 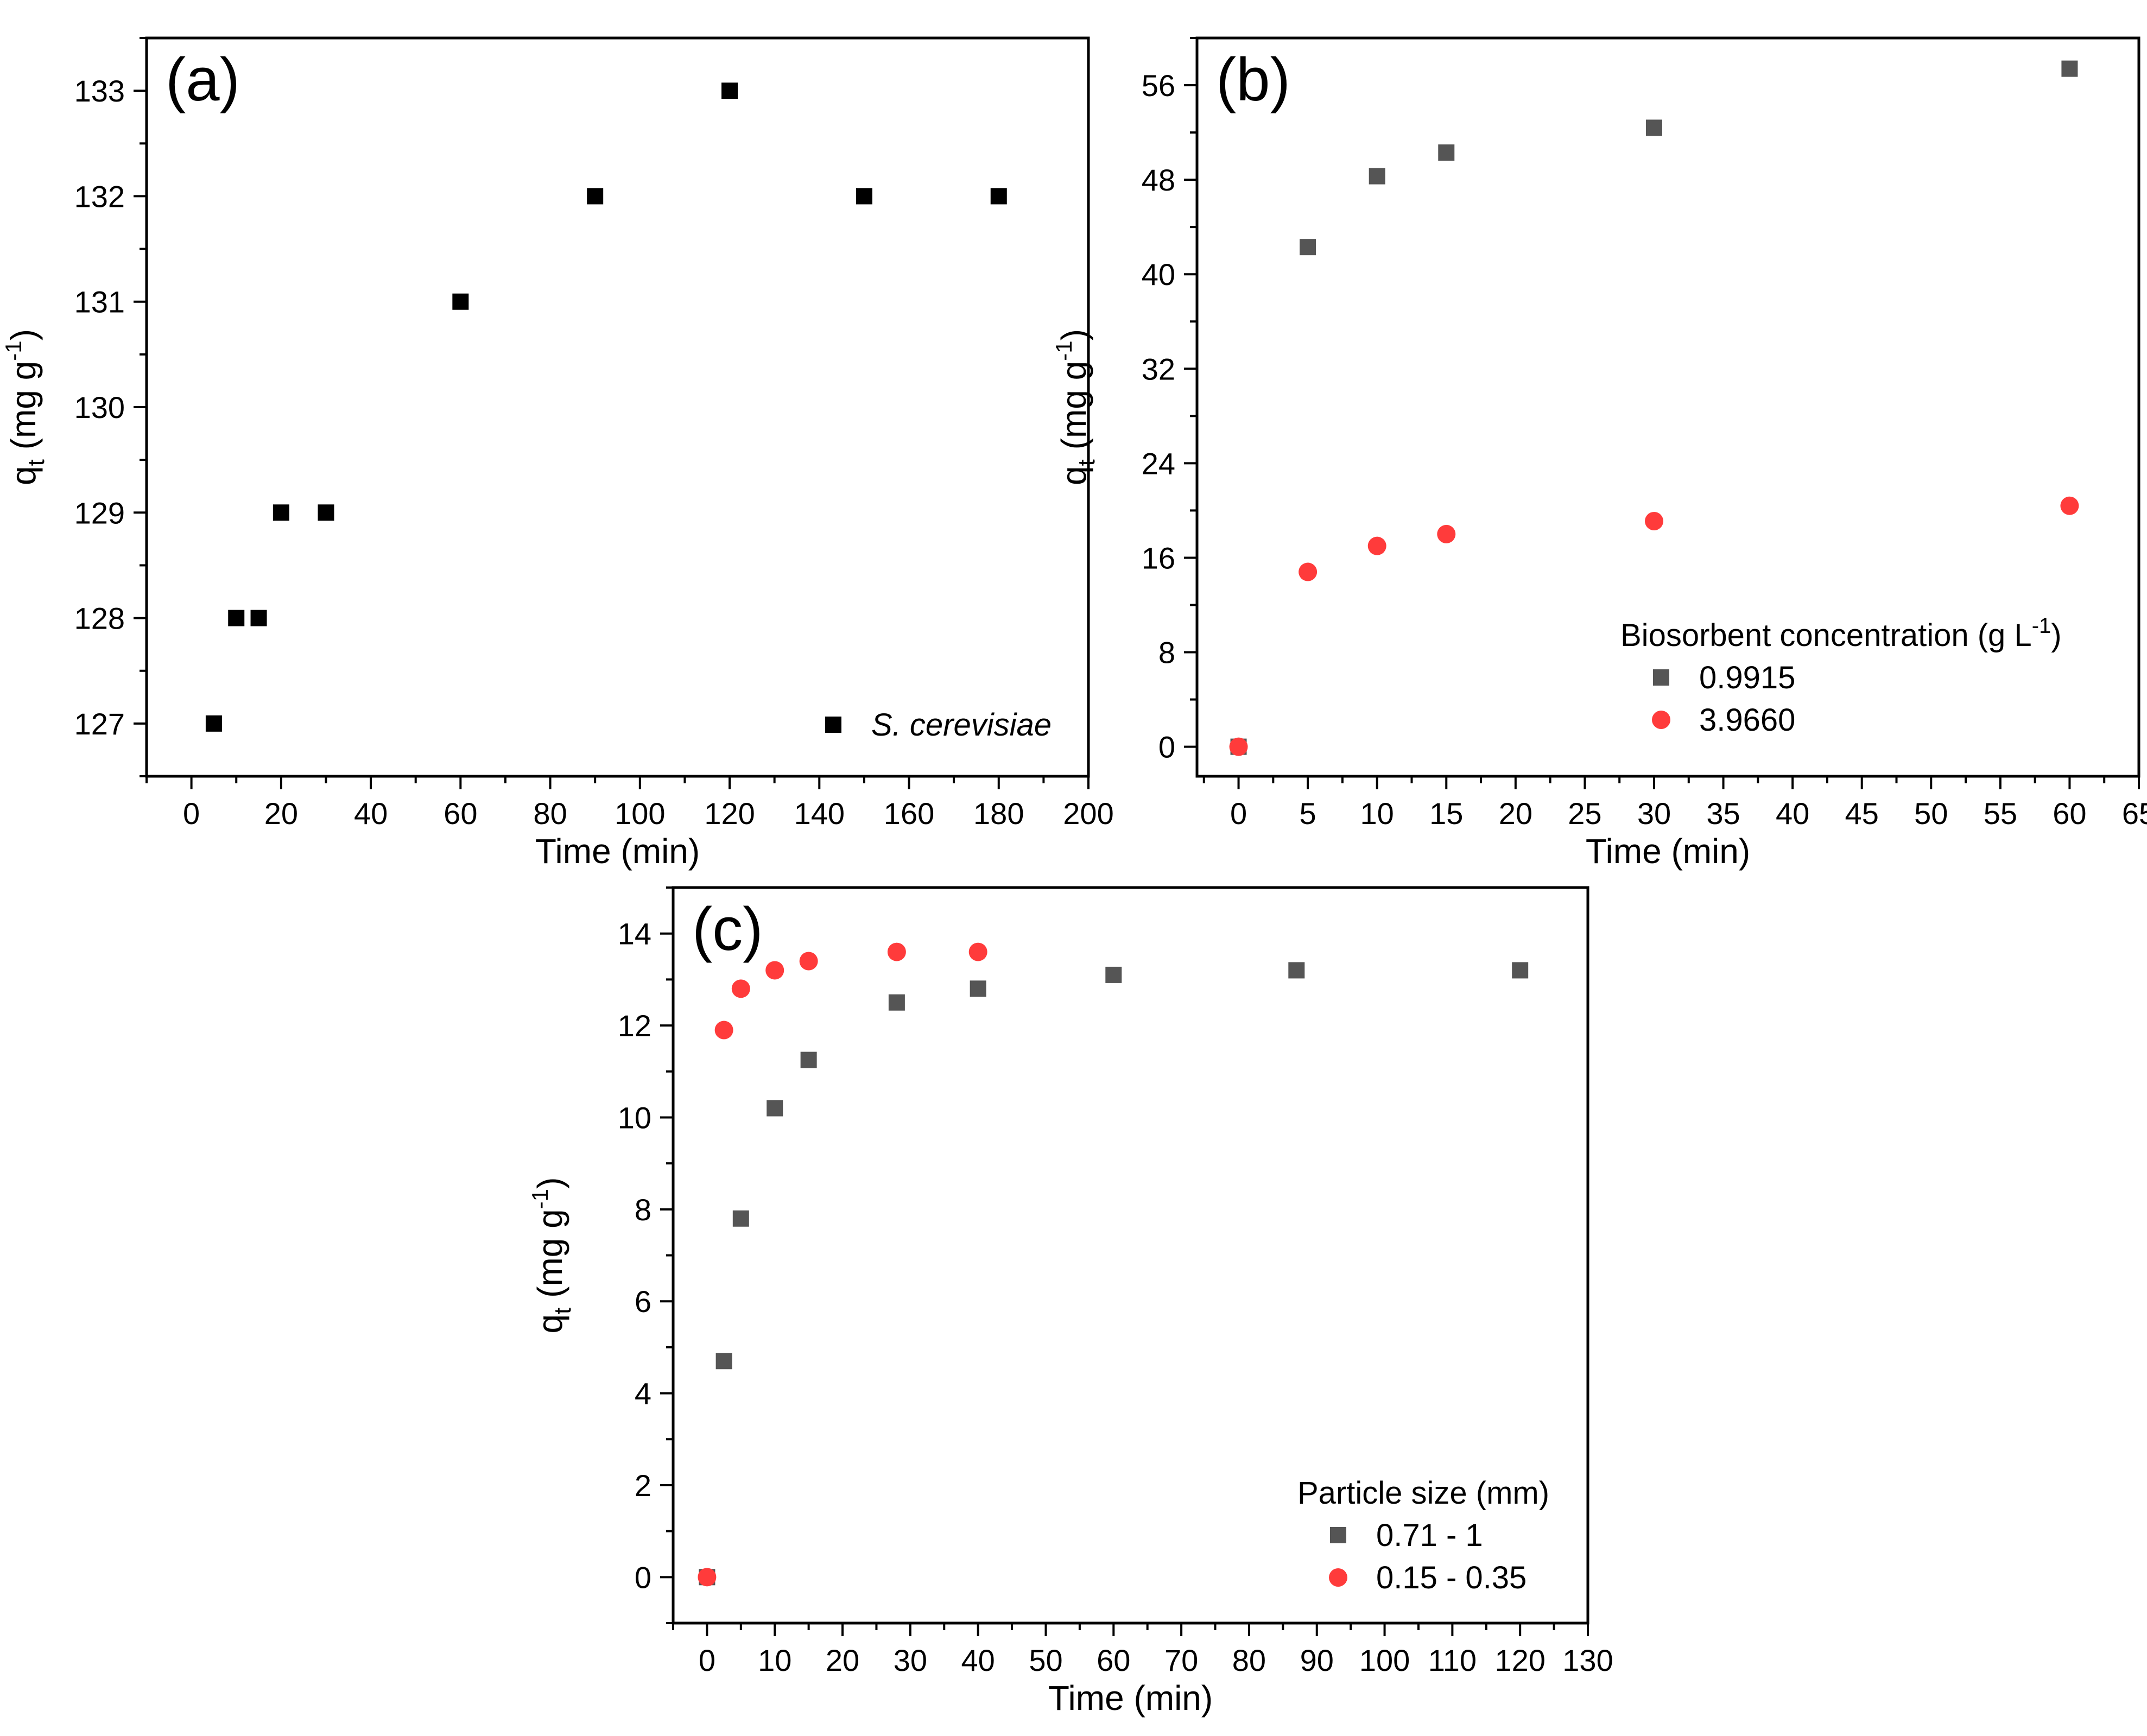 I want to click on x-tick-label-c: 30, so click(x=910, y=1660).